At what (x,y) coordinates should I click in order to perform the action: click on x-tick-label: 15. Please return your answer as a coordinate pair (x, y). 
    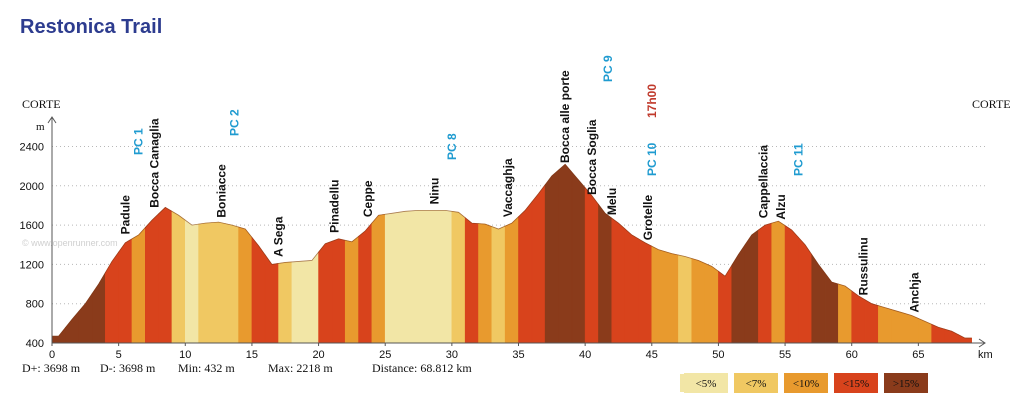
    Looking at the image, I should click on (252, 355).